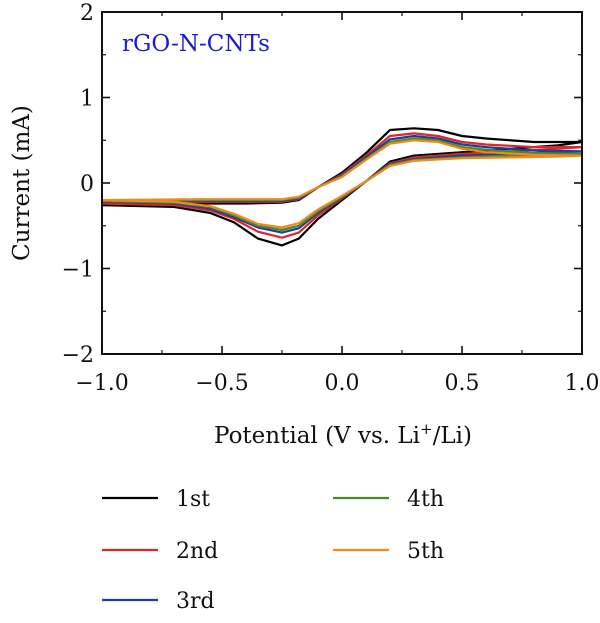 The image size is (600, 623). Describe the element at coordinates (78, 270) in the screenshot. I see `y-tick-label: −1` at that location.